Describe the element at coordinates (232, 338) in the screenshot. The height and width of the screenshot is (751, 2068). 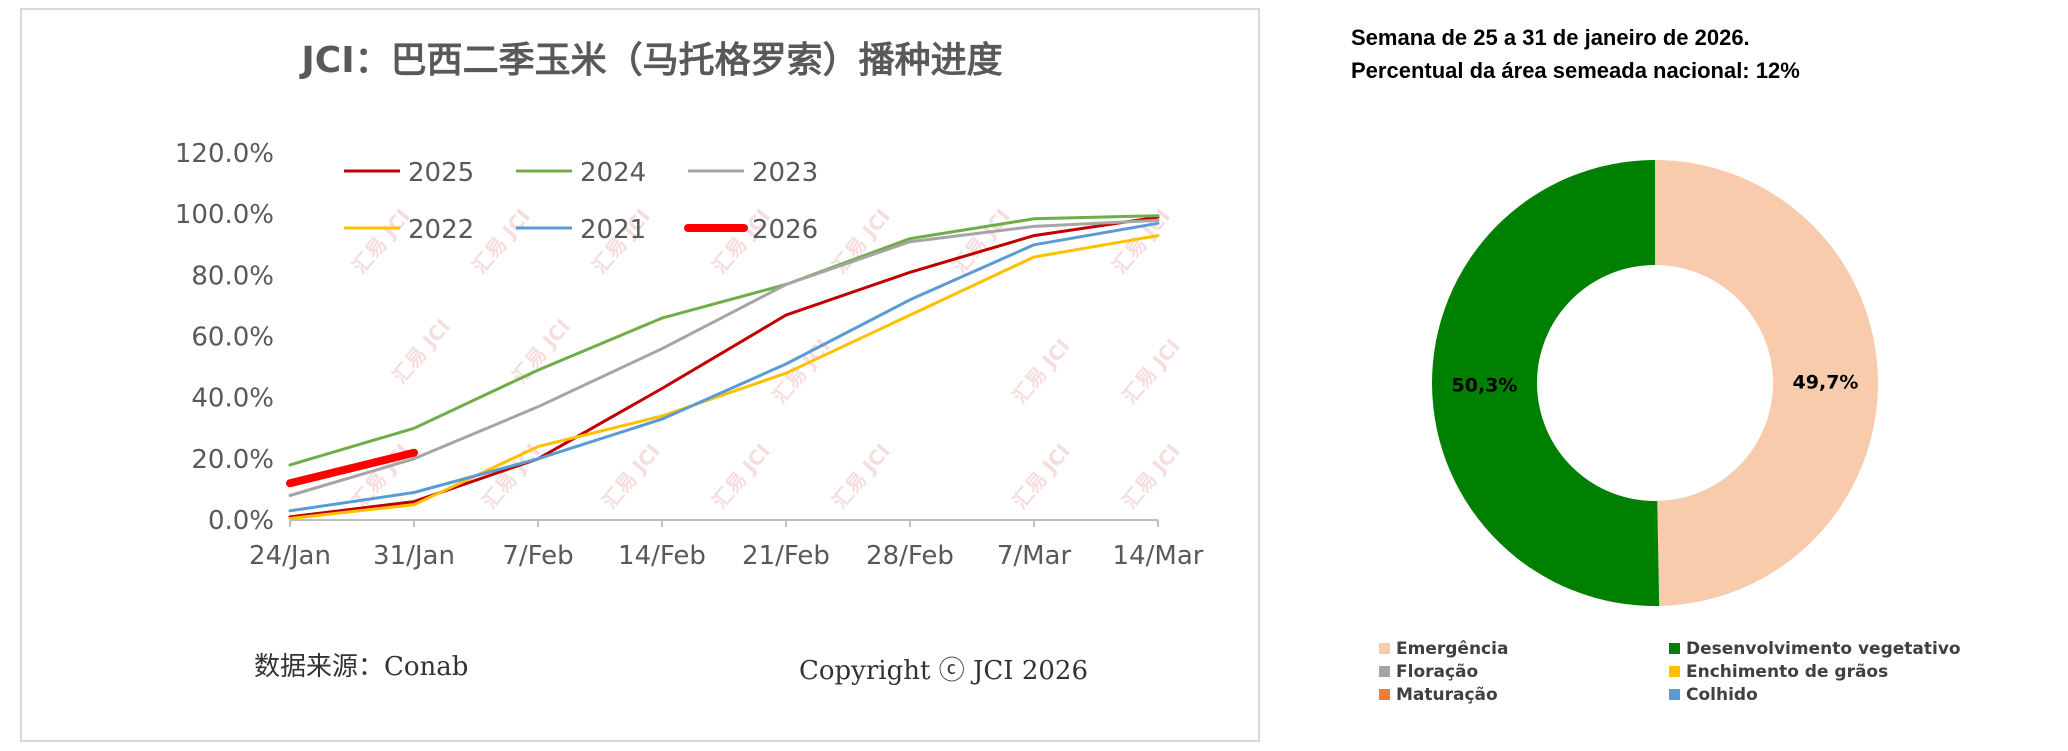
I see `y-tick-label: 60.0%` at that location.